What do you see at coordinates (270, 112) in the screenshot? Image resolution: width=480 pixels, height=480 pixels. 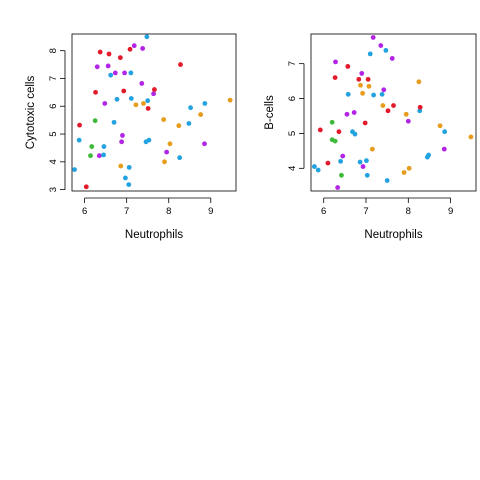 I see `y-axis-title: B-cells` at bounding box center [270, 112].